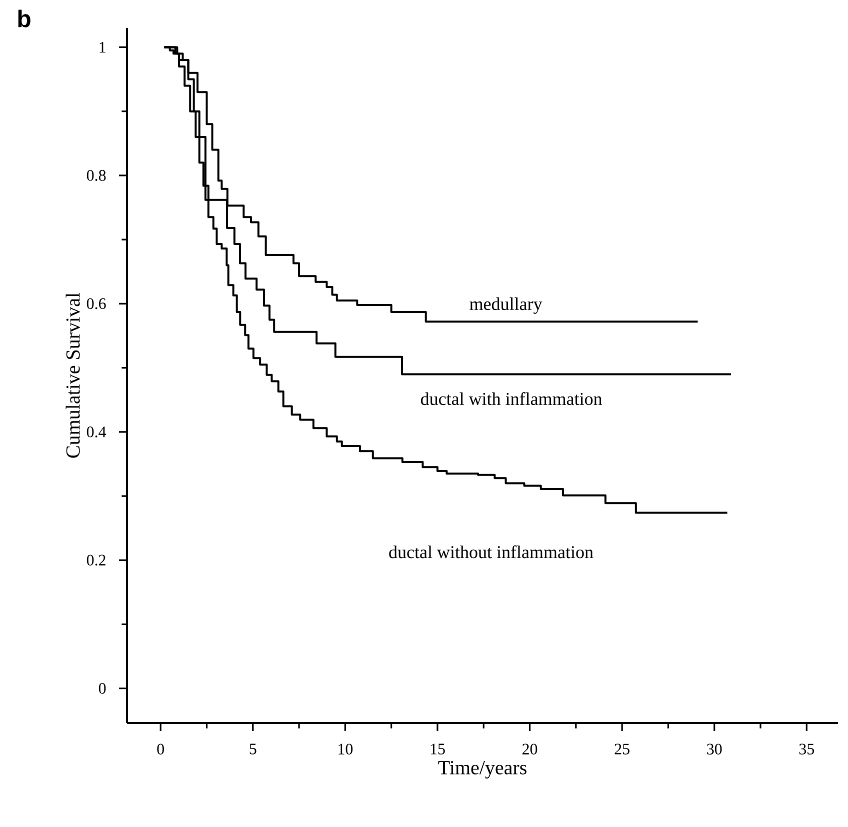  What do you see at coordinates (530, 749) in the screenshot?
I see `x-tick-label: 20` at bounding box center [530, 749].